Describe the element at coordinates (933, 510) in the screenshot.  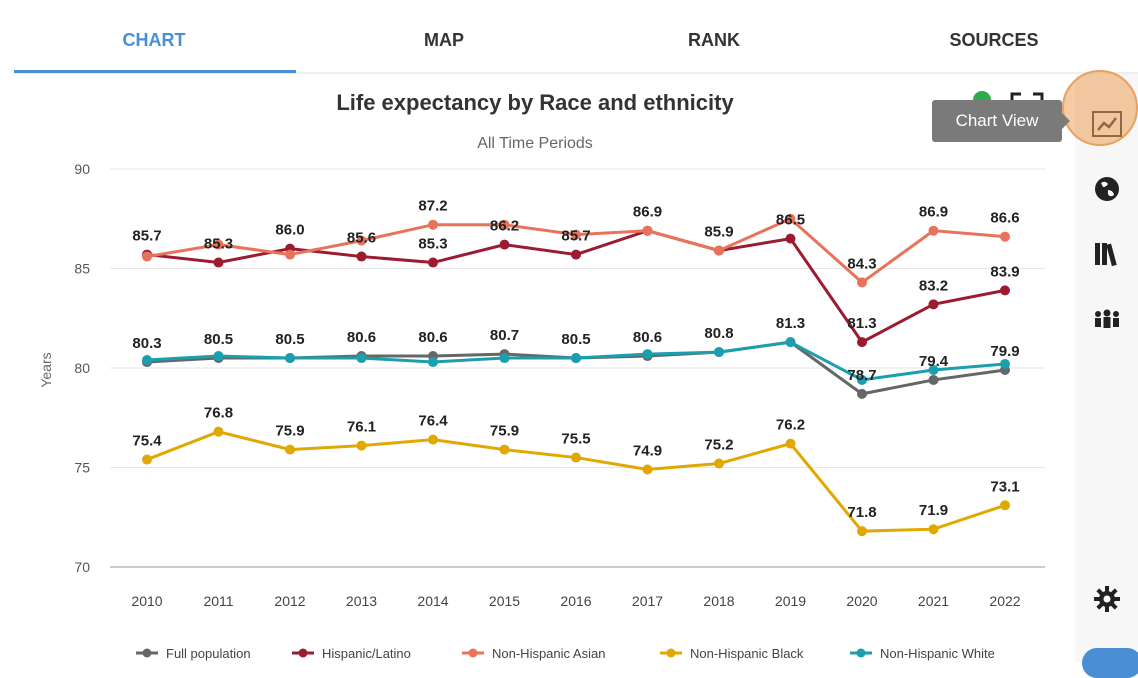
I see `data-label: 71.9` at that location.